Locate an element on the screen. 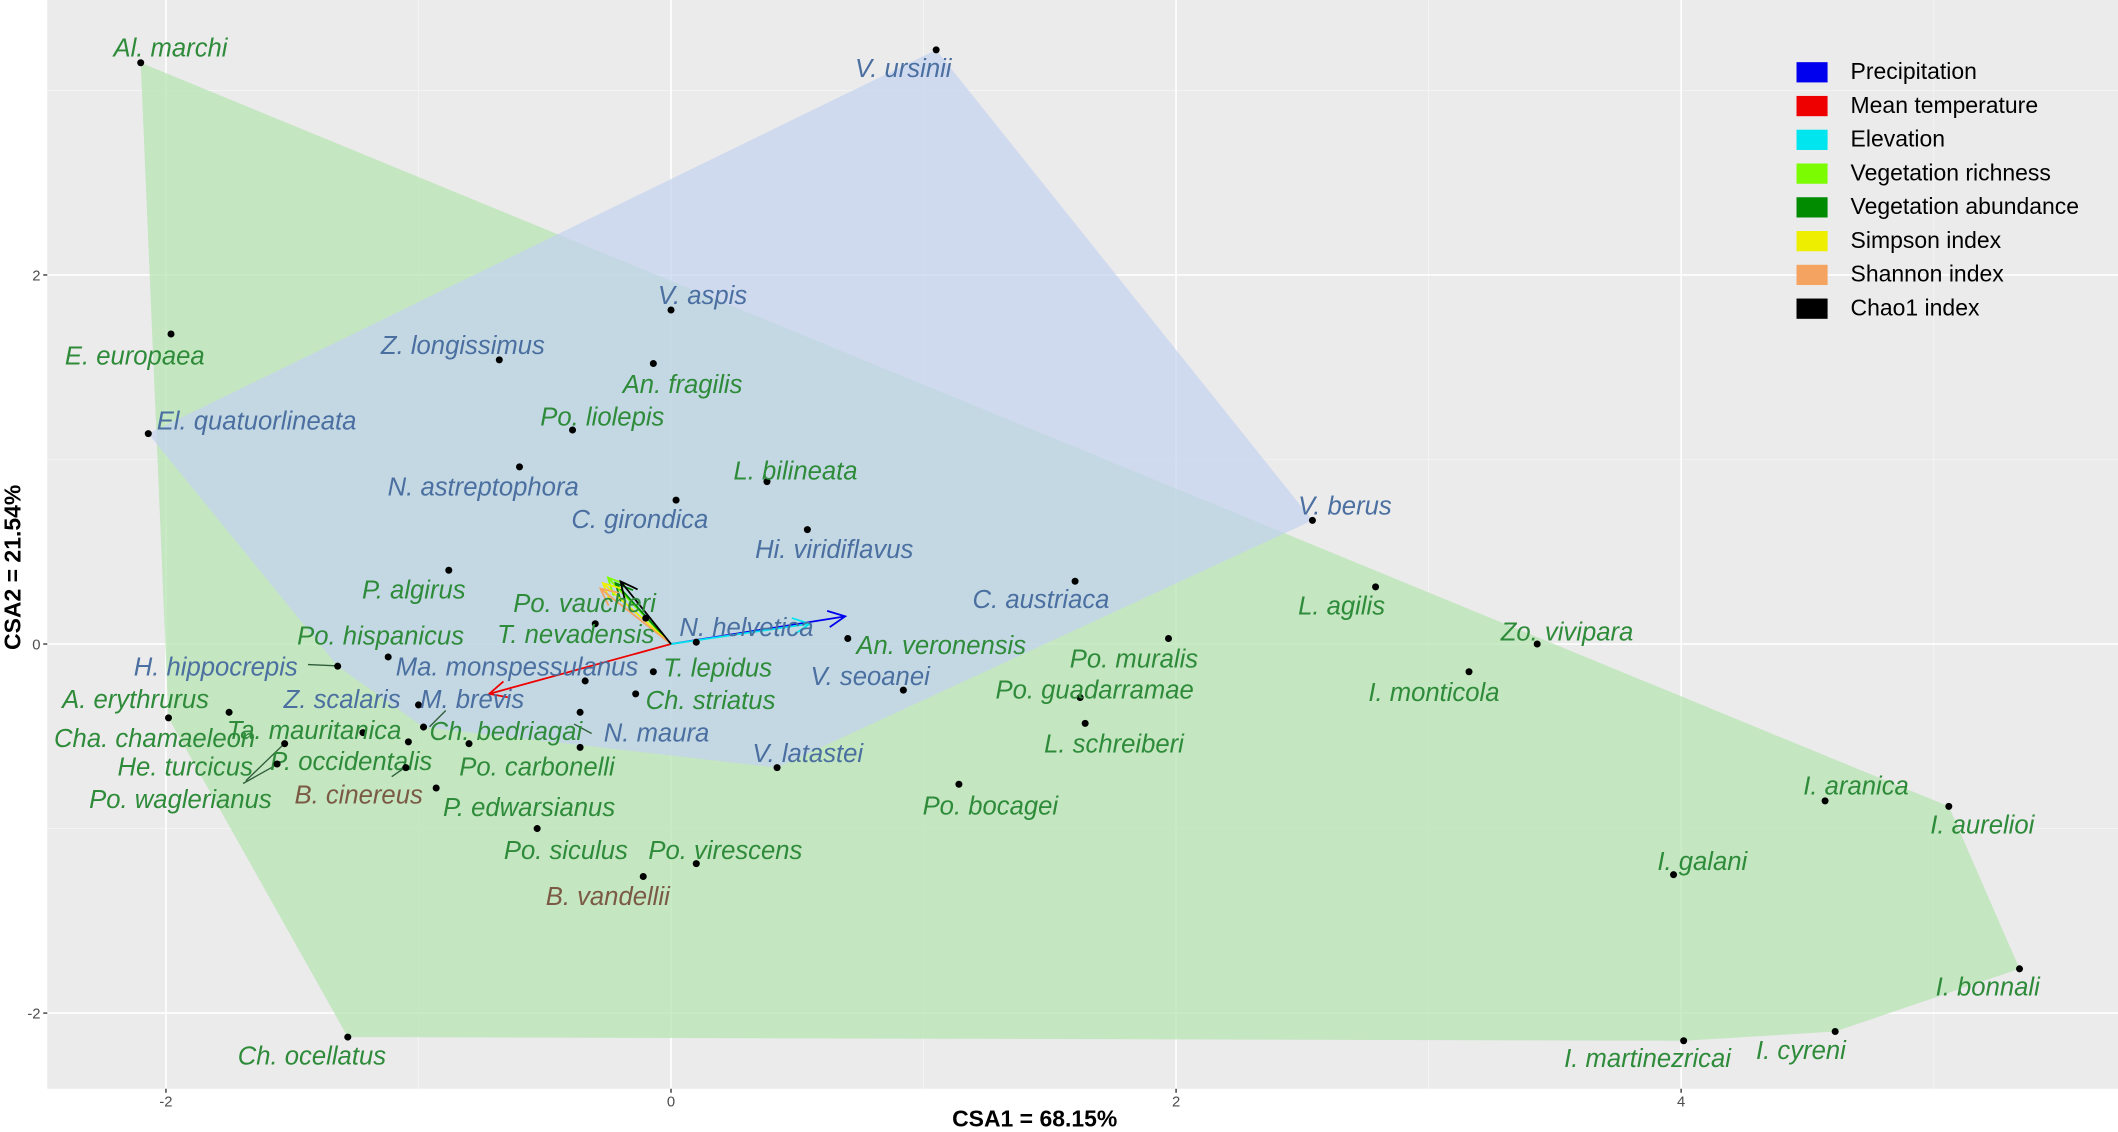  point-label: T. nevadensis is located at coordinates (576, 635).